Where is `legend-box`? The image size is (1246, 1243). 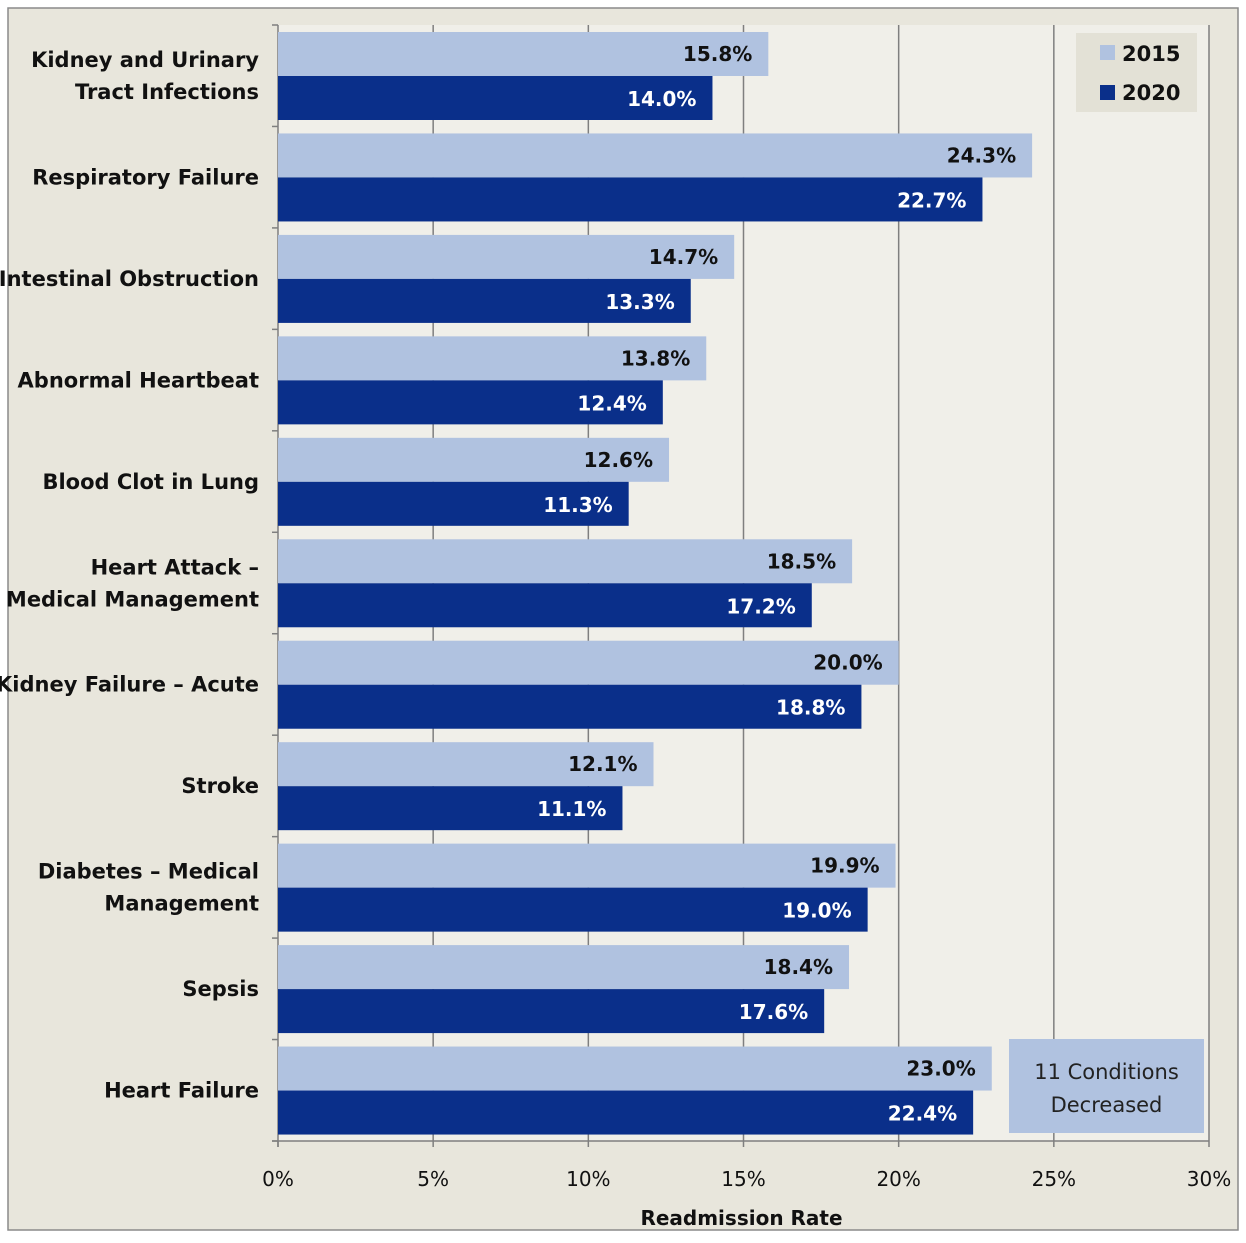 legend-box is located at coordinates (1136, 72).